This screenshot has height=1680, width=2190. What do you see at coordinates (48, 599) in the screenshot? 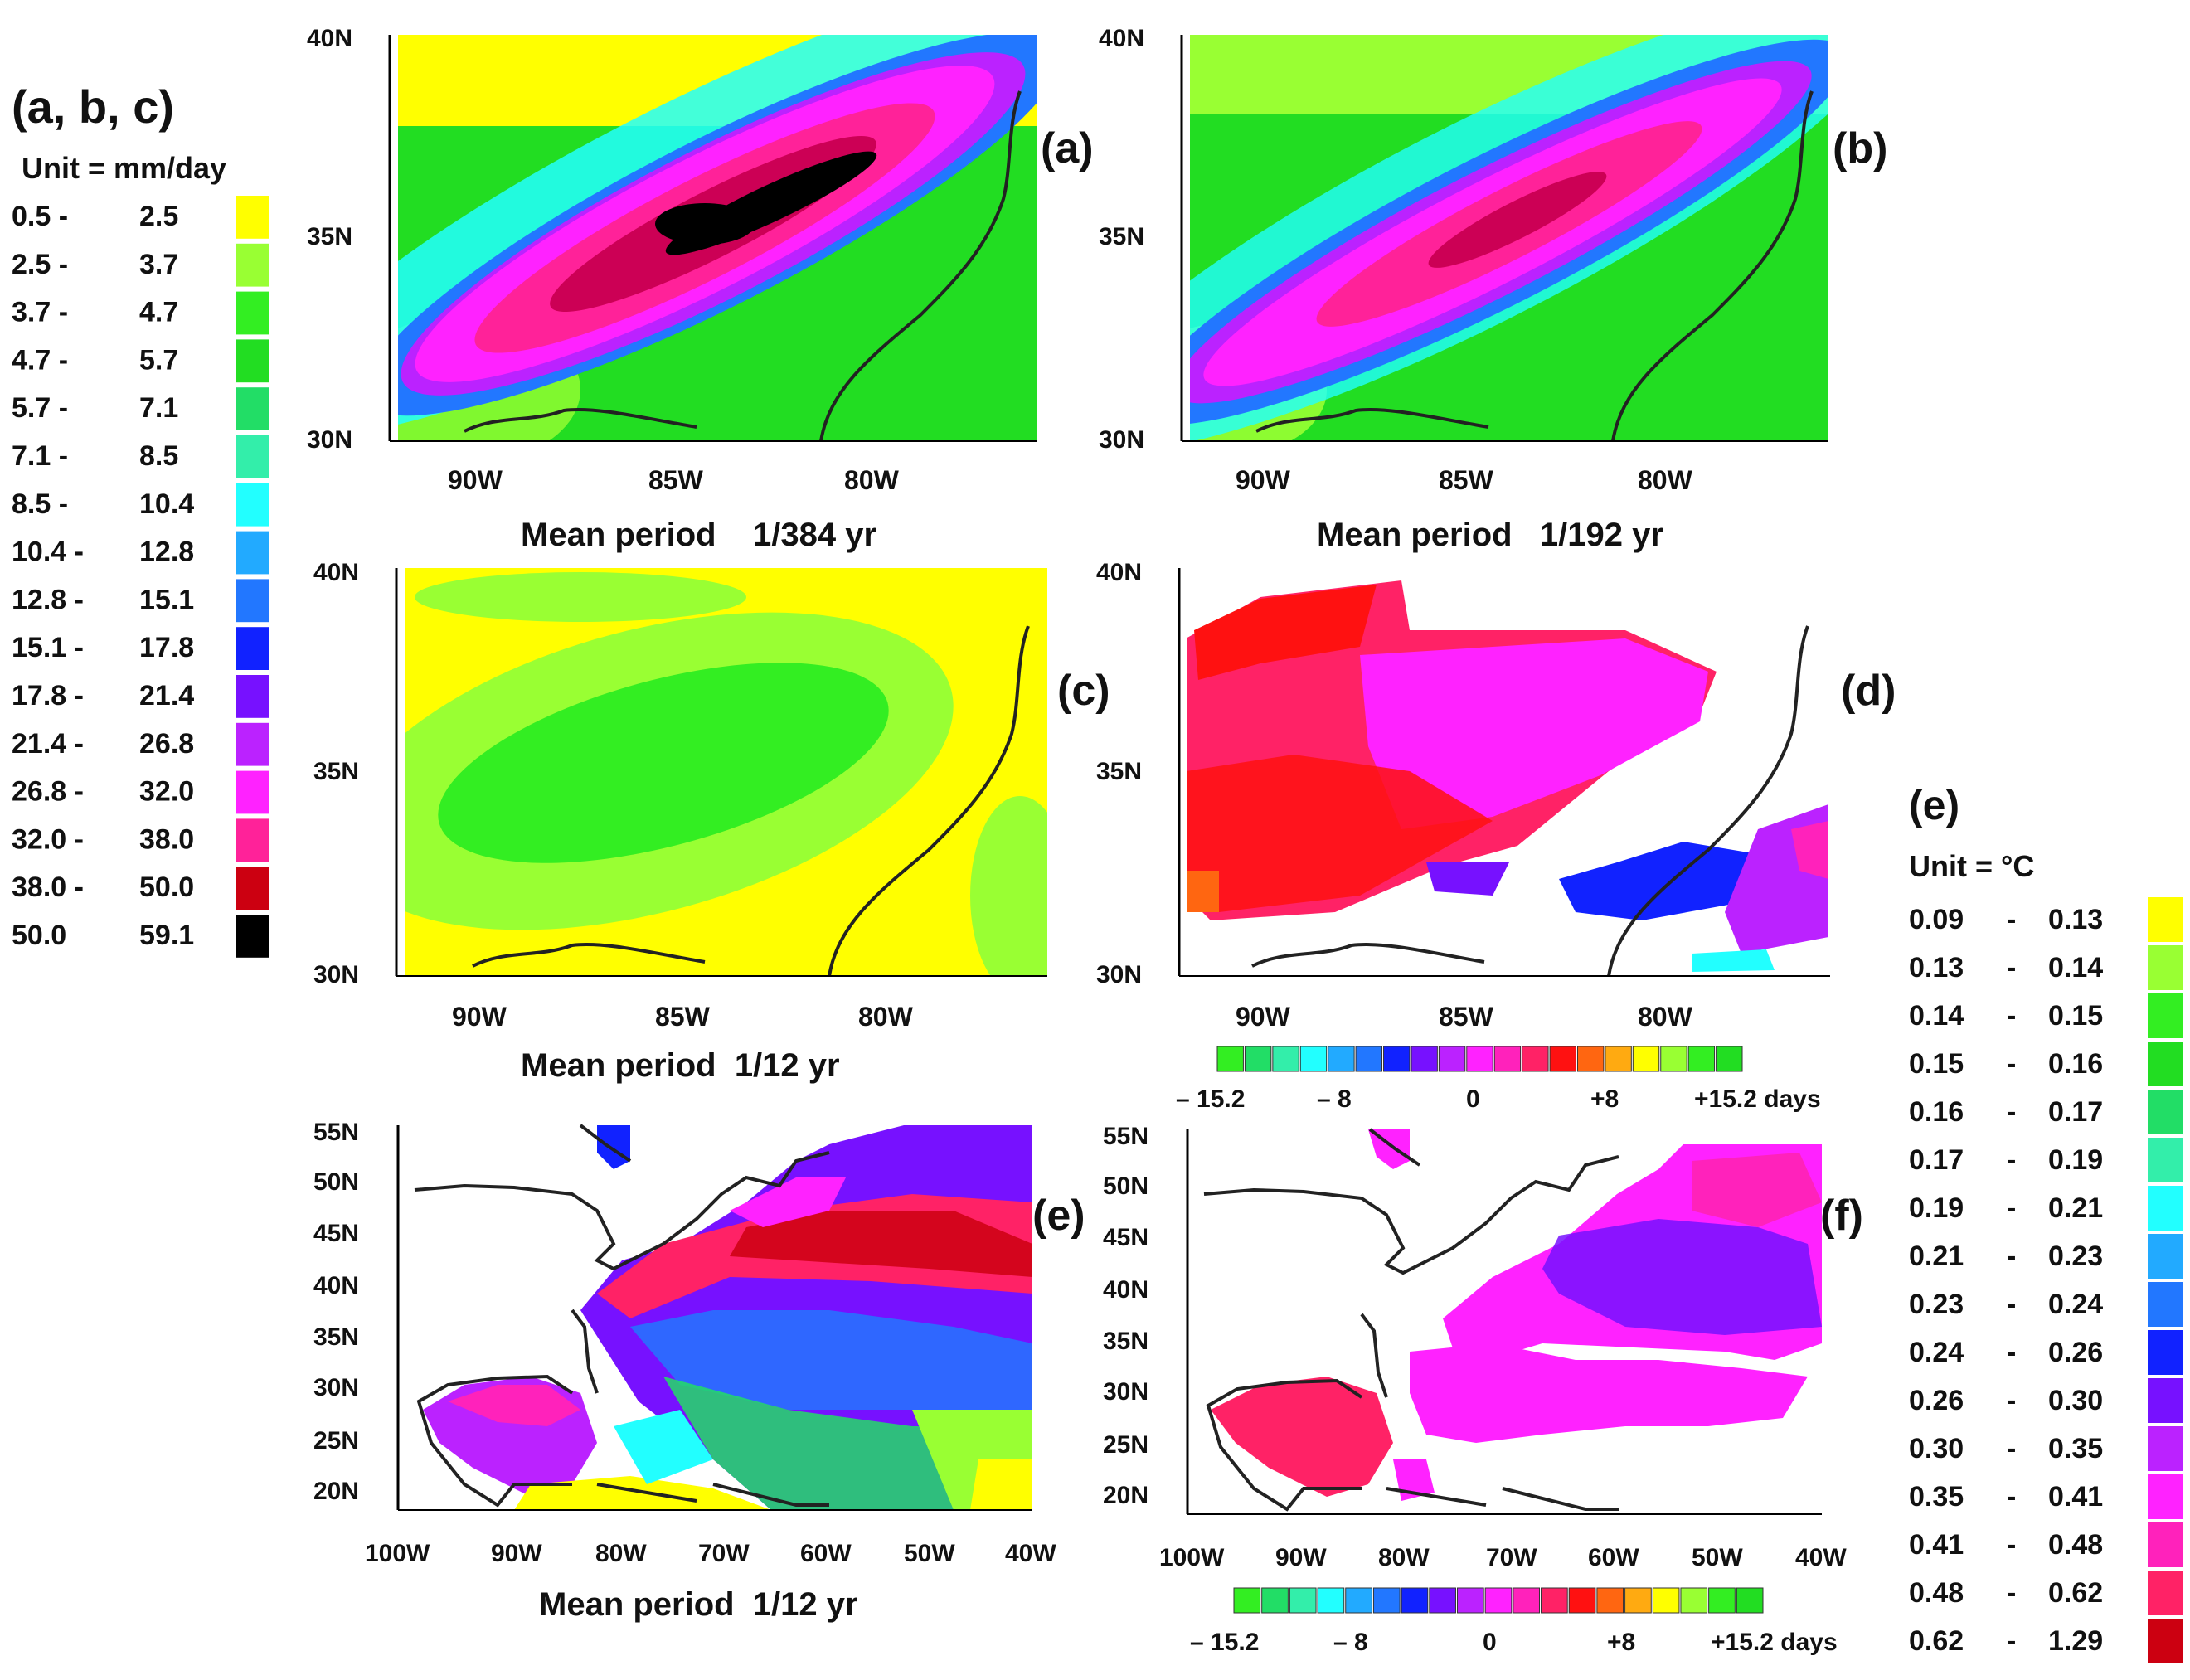
I see `legend-abc-lo-8: 12.8 -` at bounding box center [48, 599].